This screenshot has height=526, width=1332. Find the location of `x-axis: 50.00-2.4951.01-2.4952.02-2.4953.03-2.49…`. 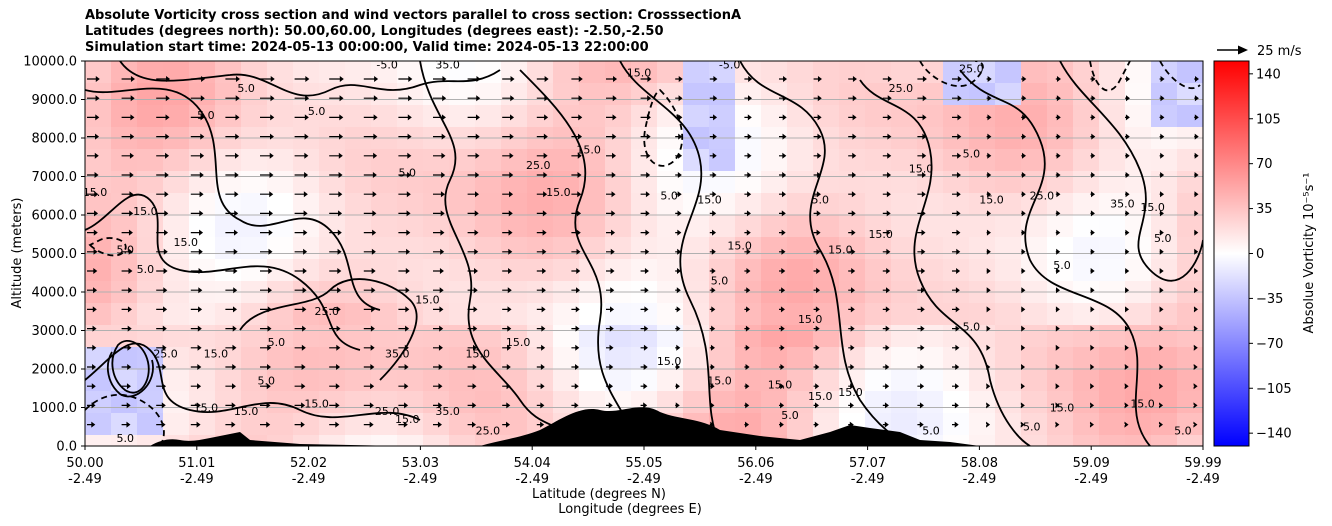

x-axis: 50.00-2.4951.01-2.4952.02-2.4953.03-2.49… is located at coordinates (644, 466).